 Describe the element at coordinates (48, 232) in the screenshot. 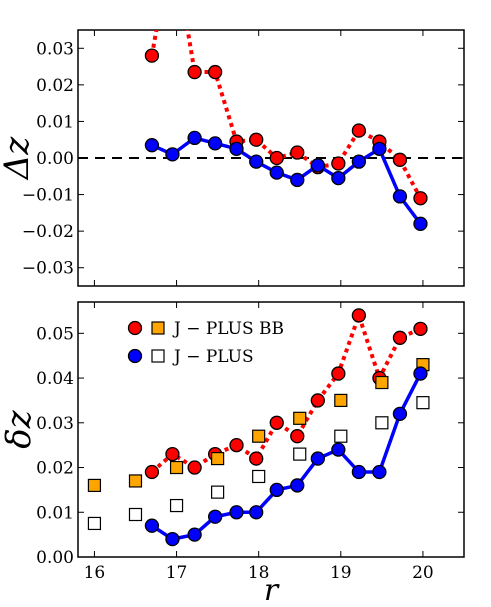

I see `y-tick-label: −0.02` at that location.